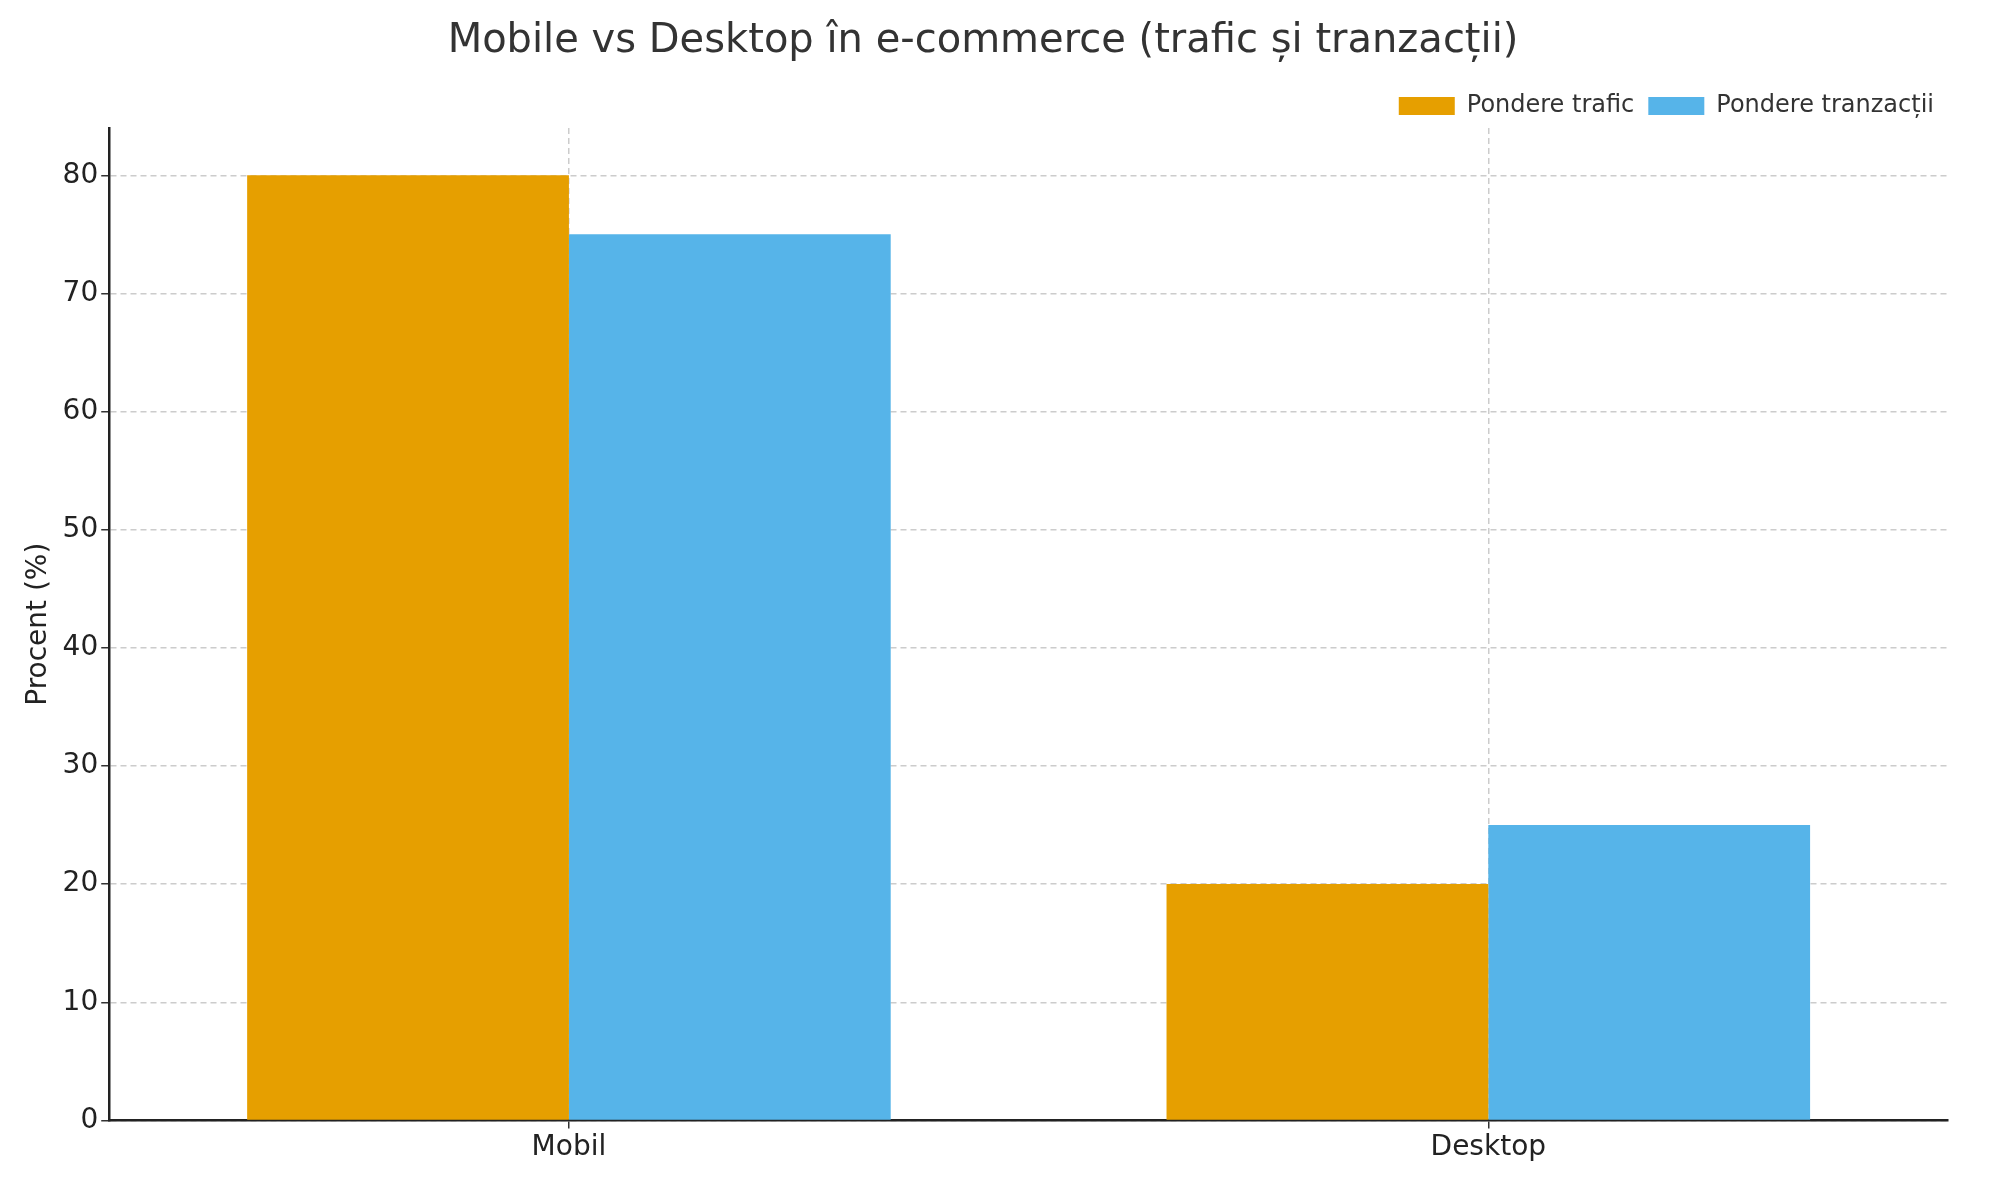  What do you see at coordinates (37, 624) in the screenshot?
I see `y-axis-title: Procent (%)` at bounding box center [37, 624].